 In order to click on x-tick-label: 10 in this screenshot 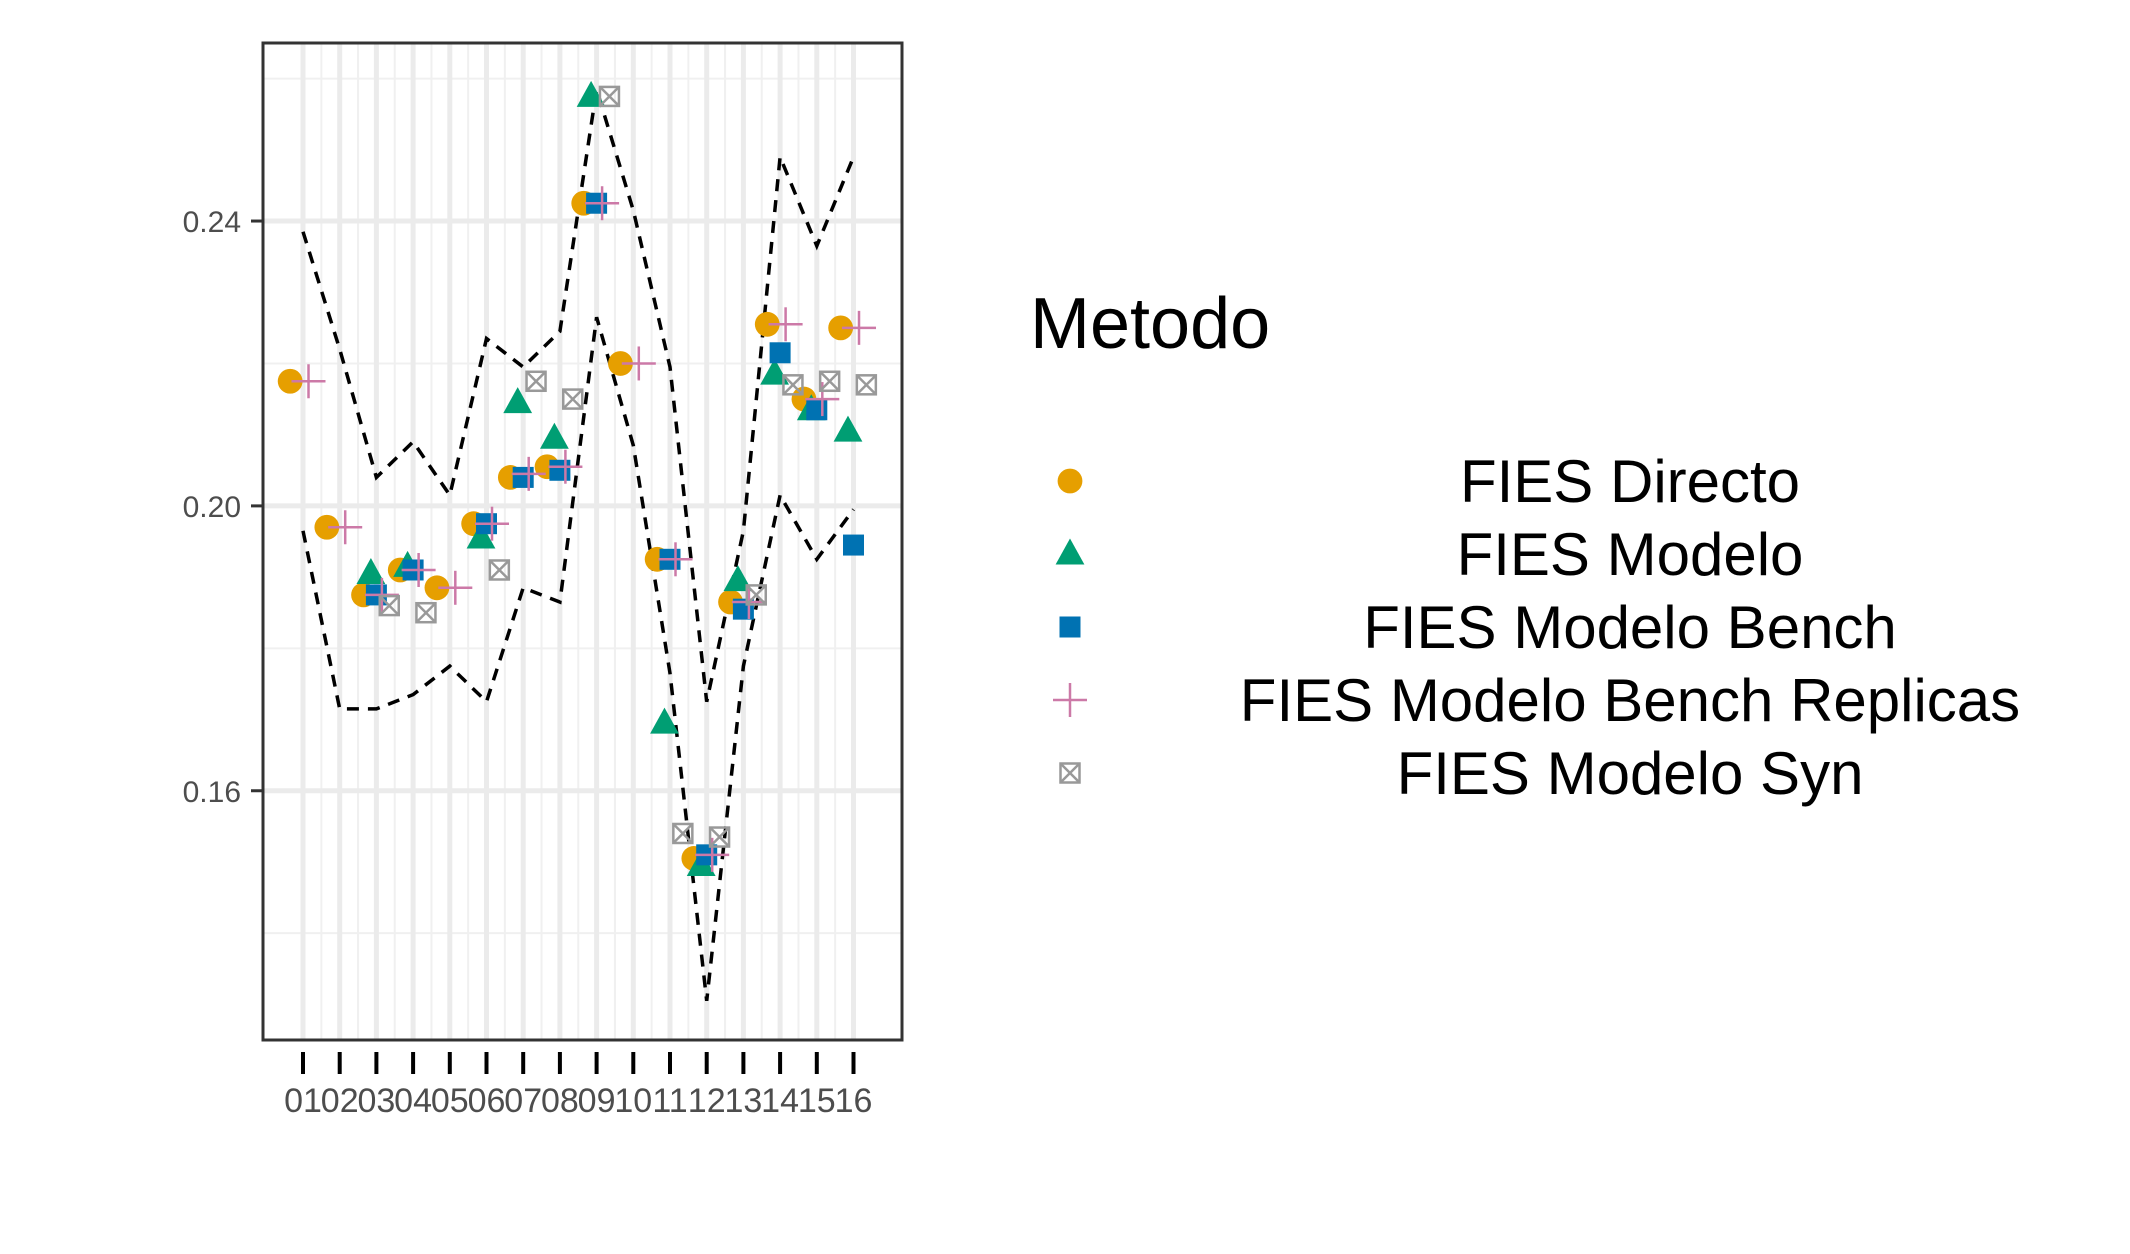, I will do `click(633, 1101)`.